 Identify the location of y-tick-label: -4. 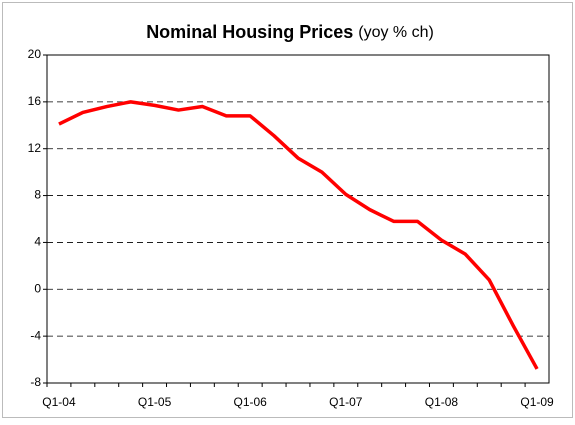
(35, 335).